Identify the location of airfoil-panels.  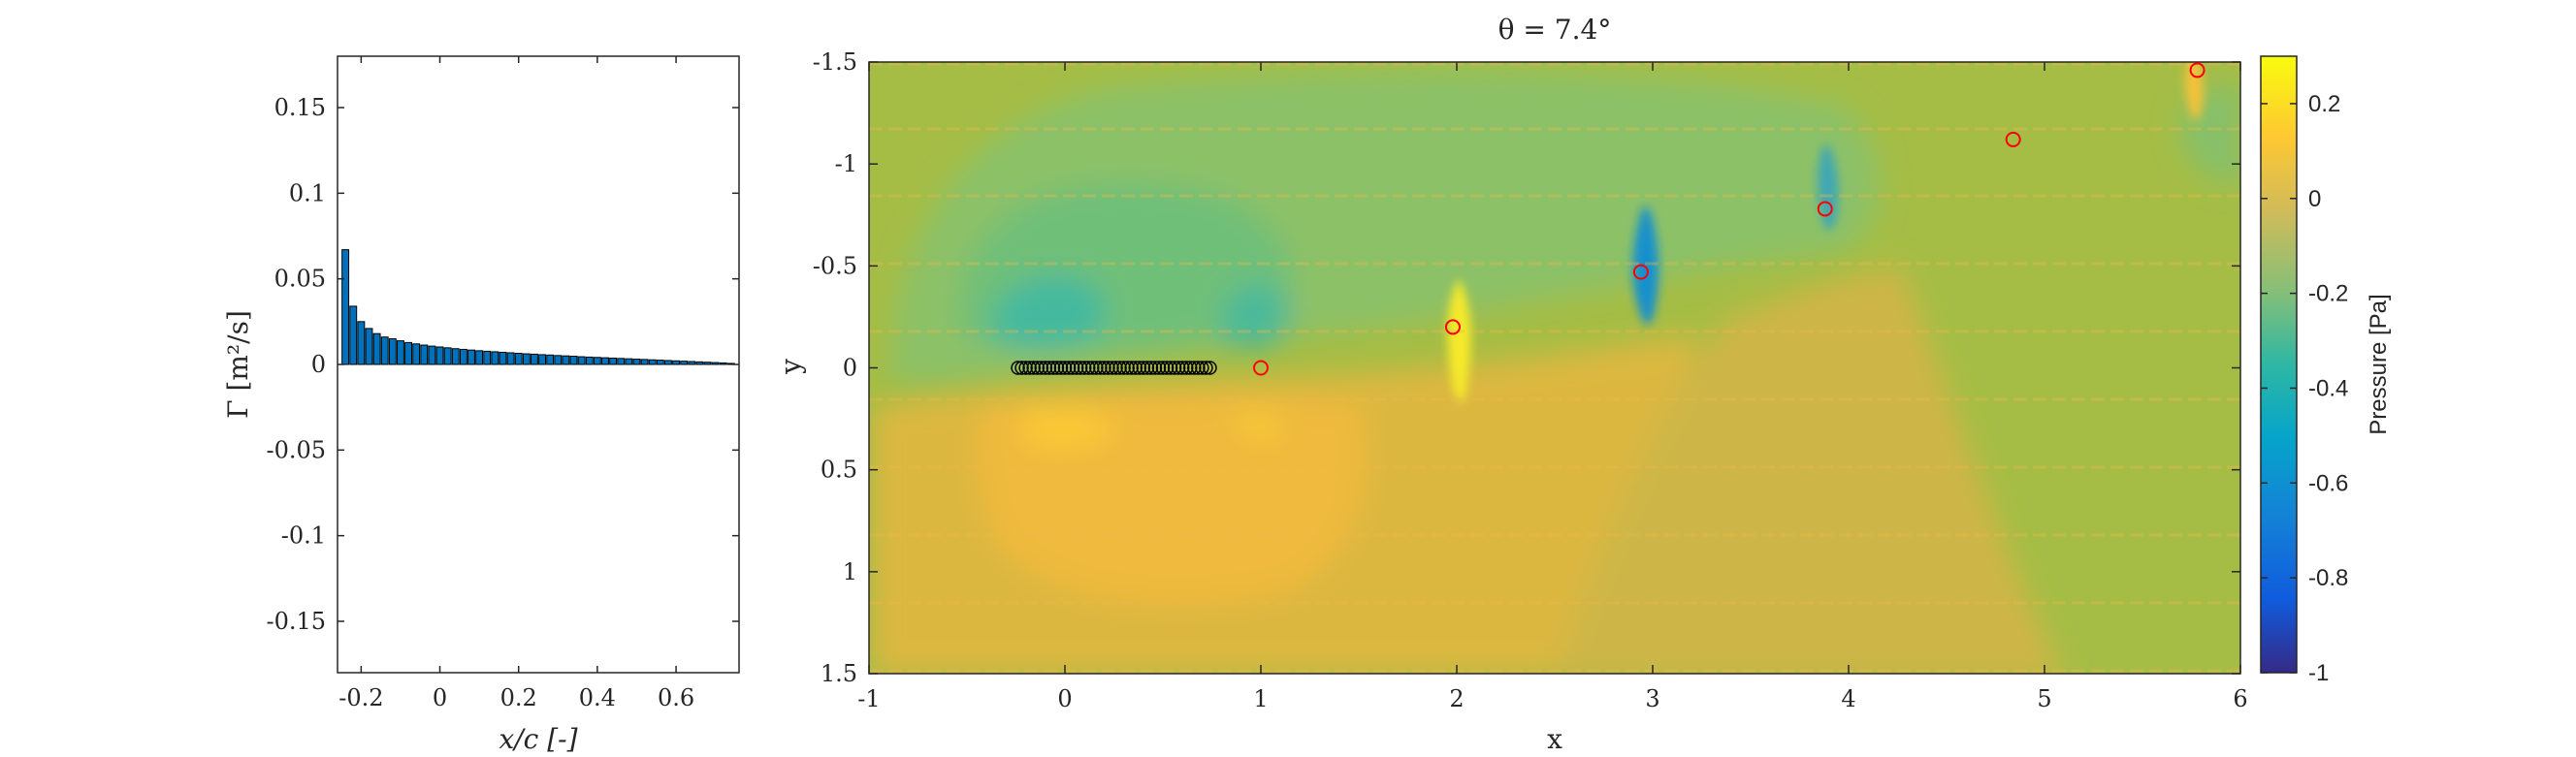
(1114, 368).